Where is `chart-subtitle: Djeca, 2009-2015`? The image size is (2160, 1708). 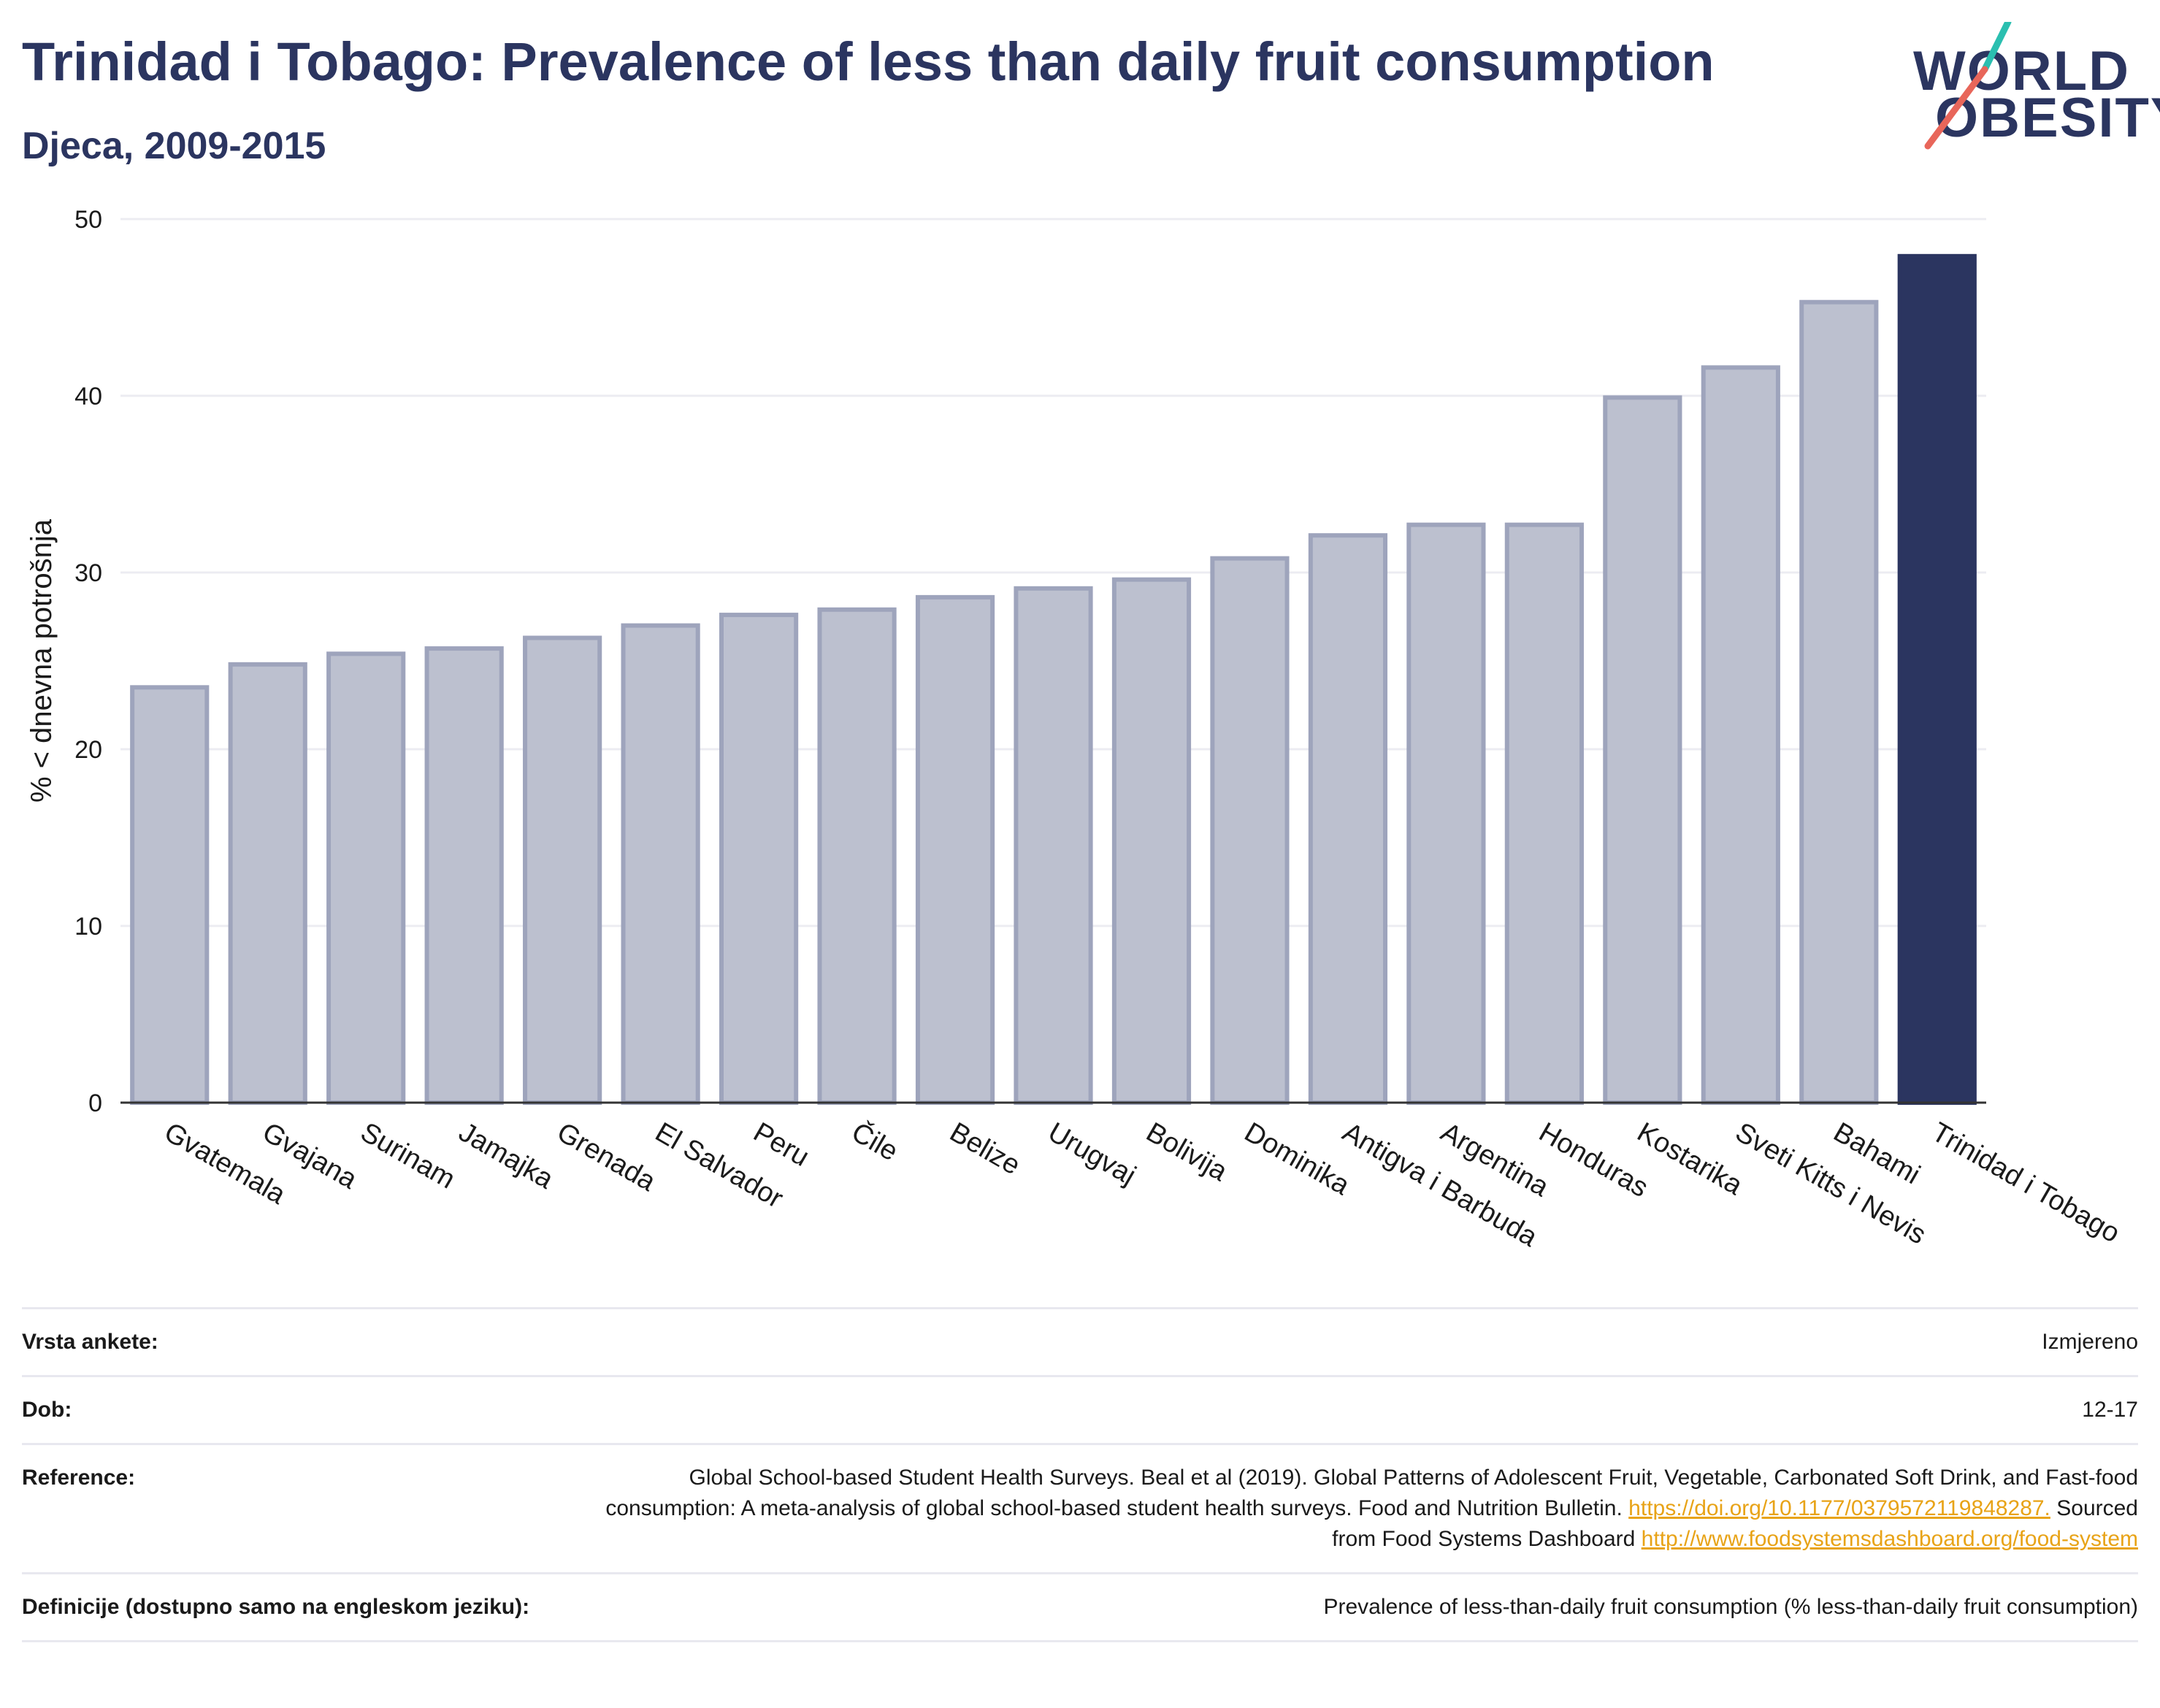 chart-subtitle: Djeca, 2009-2015 is located at coordinates (174, 146).